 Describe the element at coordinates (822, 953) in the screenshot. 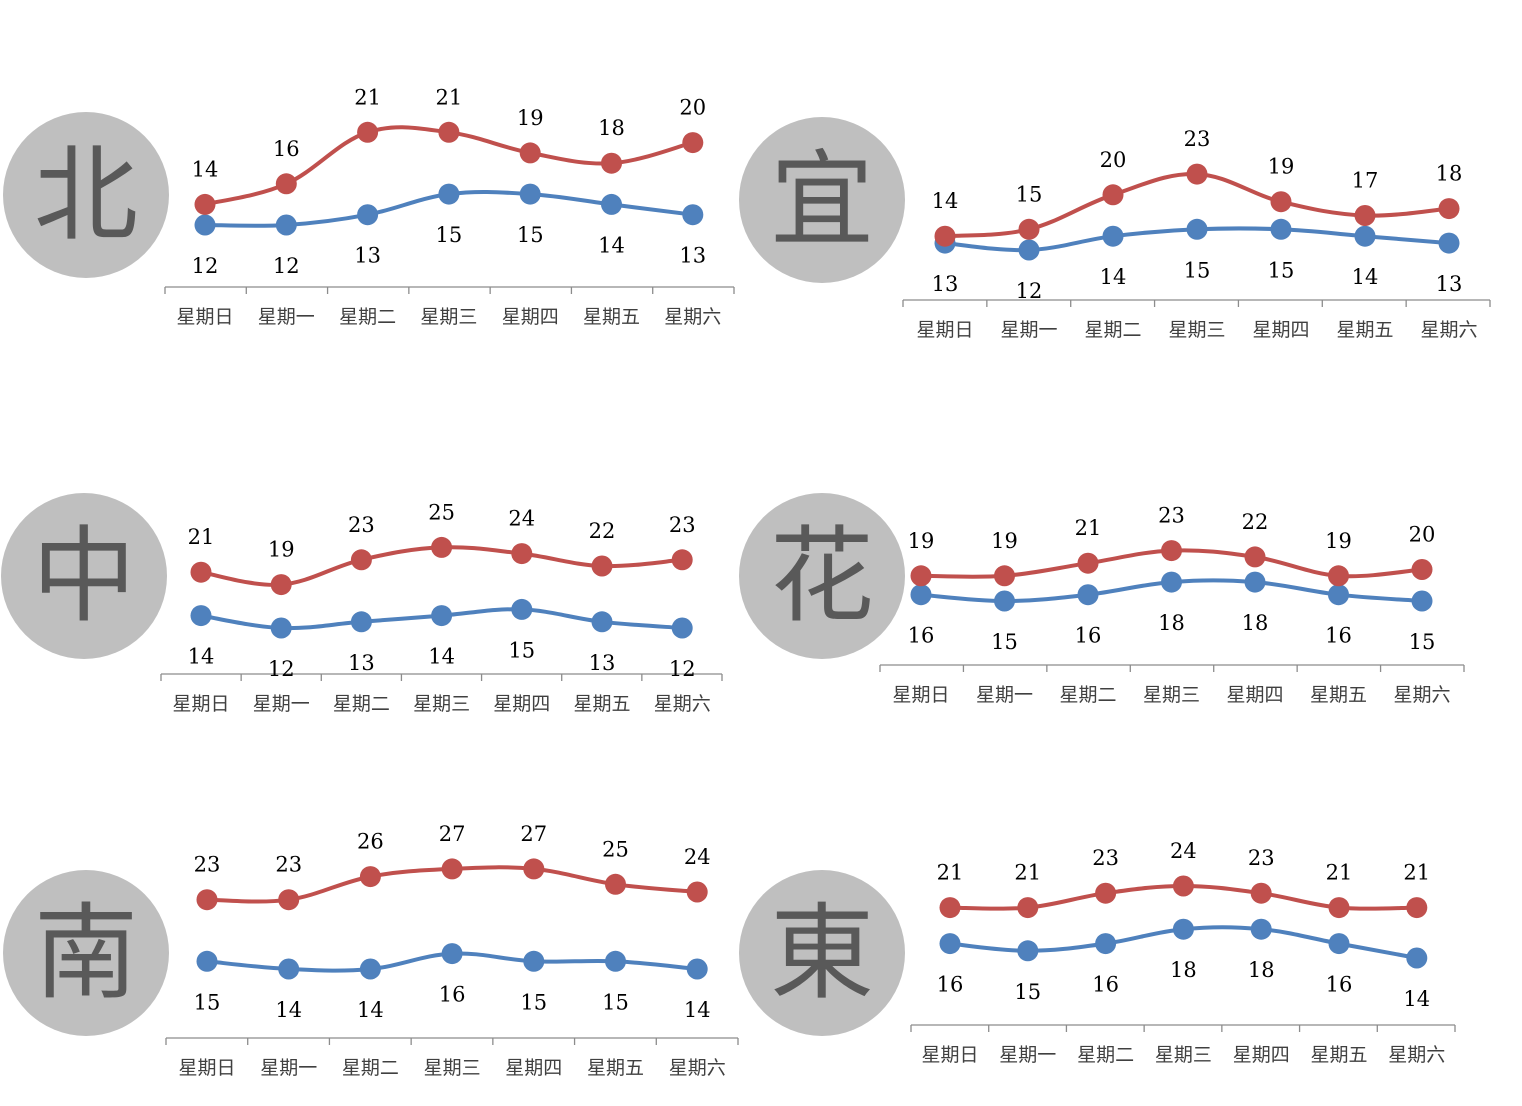

I see `region-badge-dong: 東` at that location.